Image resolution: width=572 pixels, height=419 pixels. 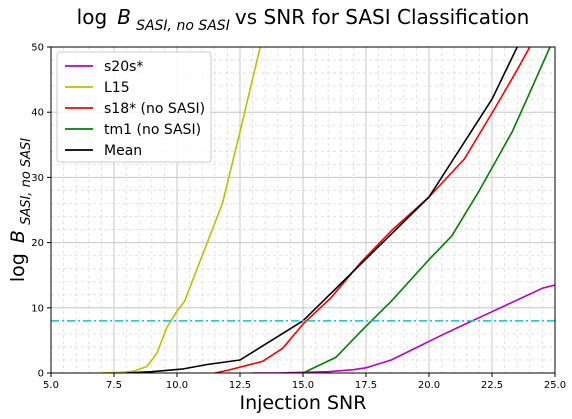 I want to click on title-prefix: log, so click(x=92, y=17).